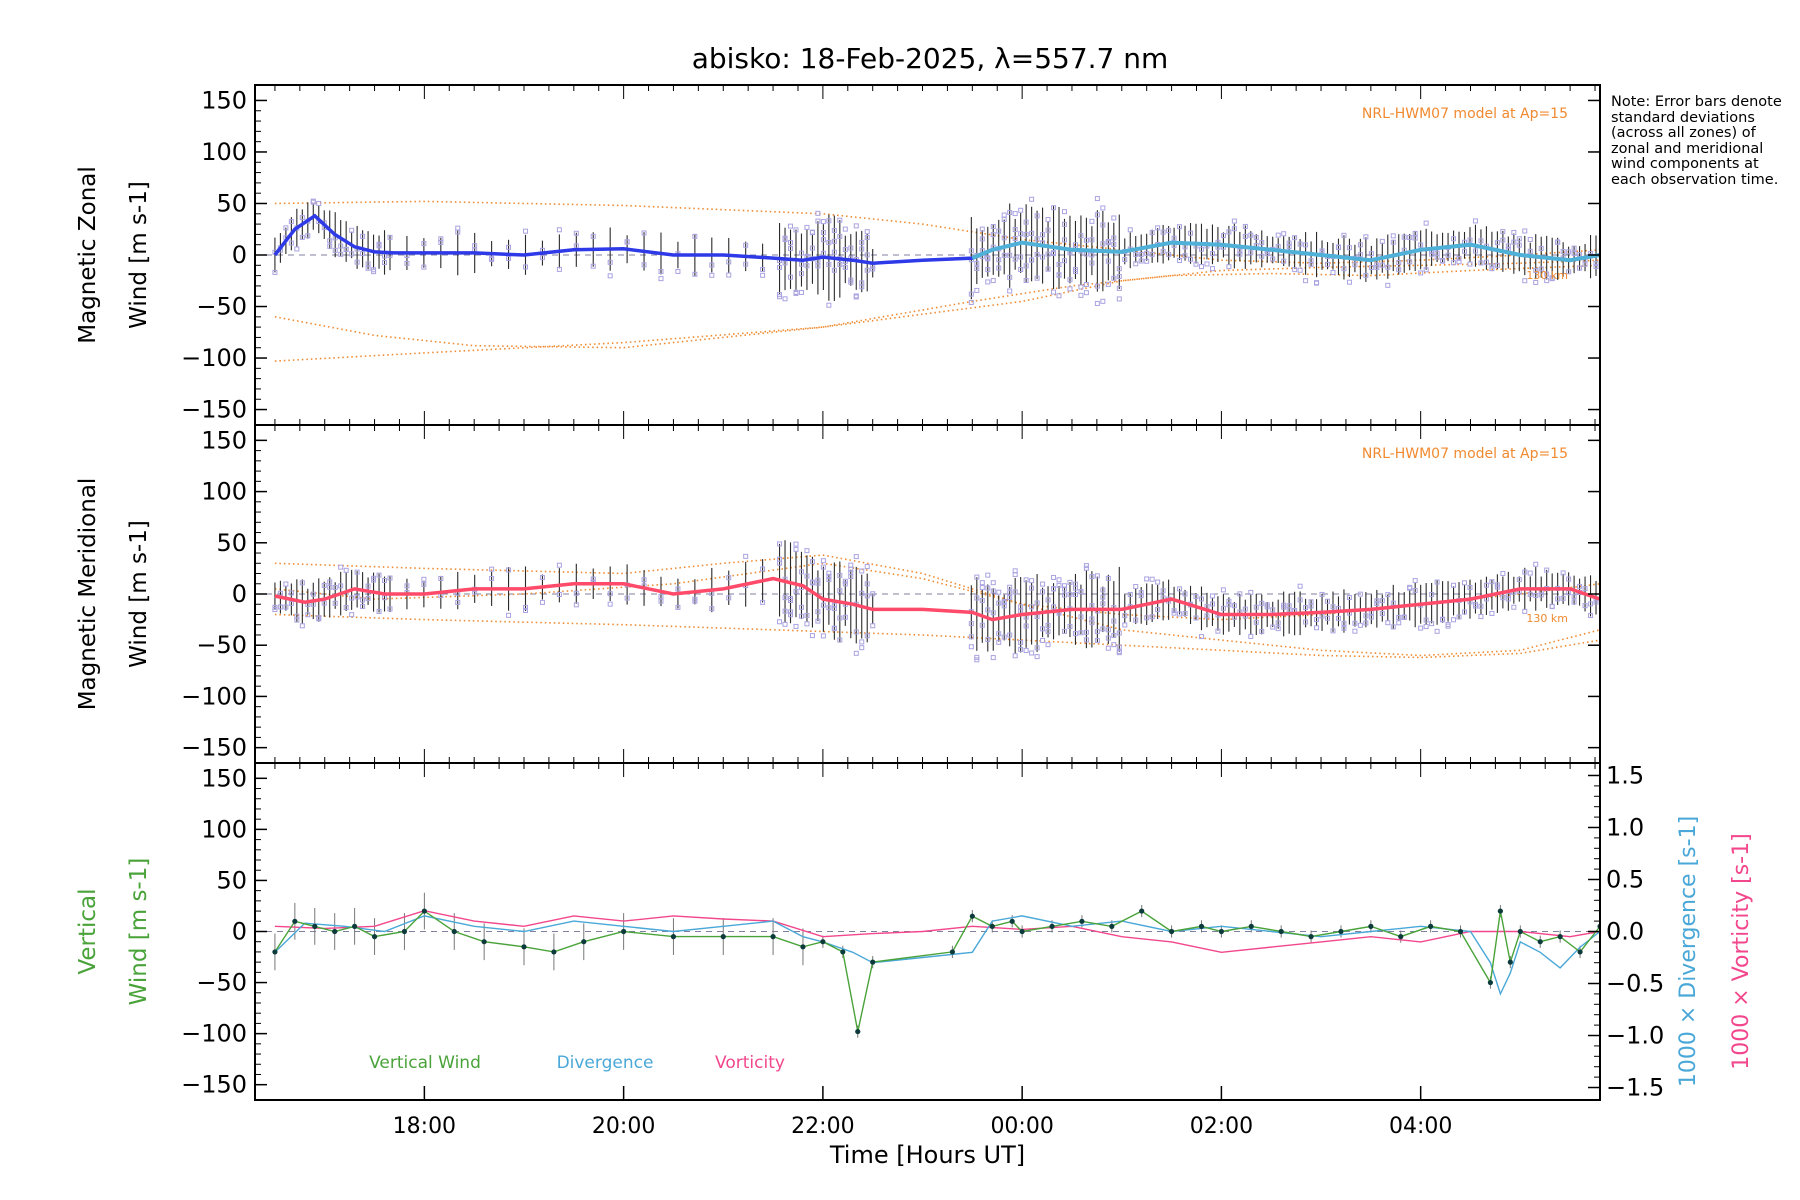 Image resolution: width=1800 pixels, height=1200 pixels. I want to click on y-tick-label: 150, so click(224, 778).